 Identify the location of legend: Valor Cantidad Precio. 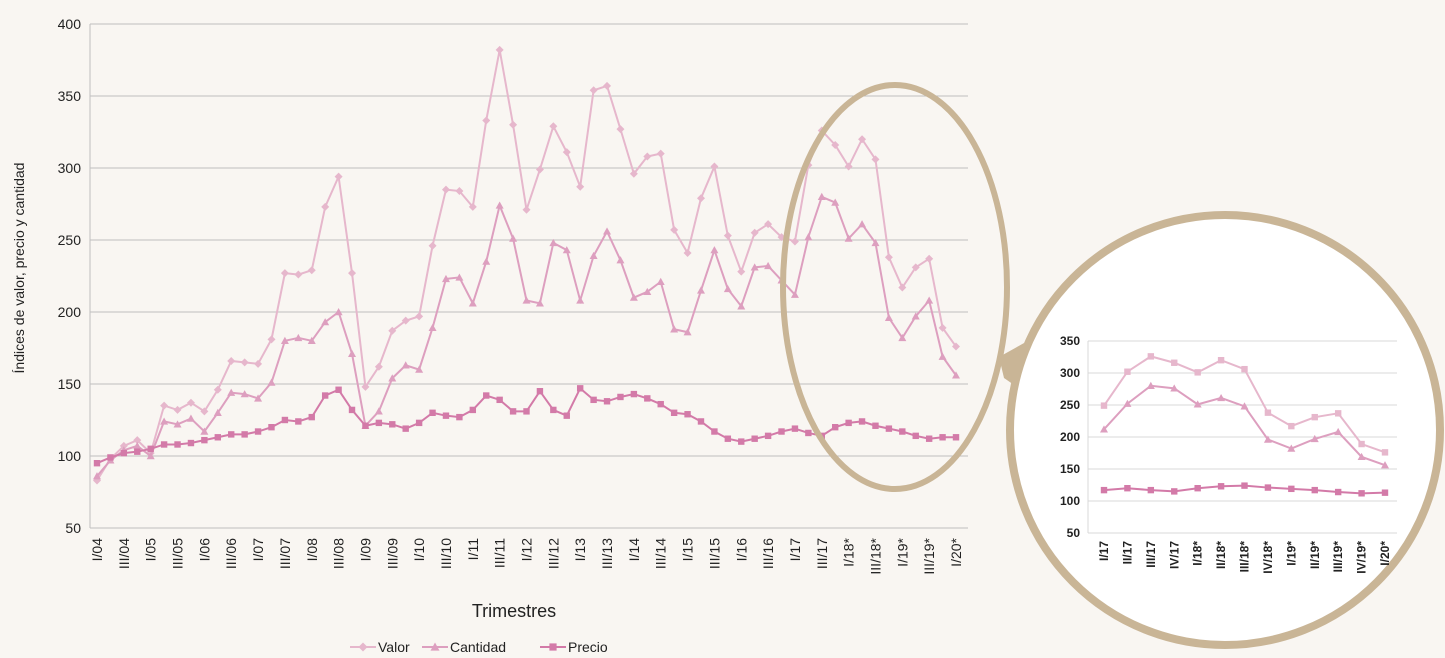
(479, 647).